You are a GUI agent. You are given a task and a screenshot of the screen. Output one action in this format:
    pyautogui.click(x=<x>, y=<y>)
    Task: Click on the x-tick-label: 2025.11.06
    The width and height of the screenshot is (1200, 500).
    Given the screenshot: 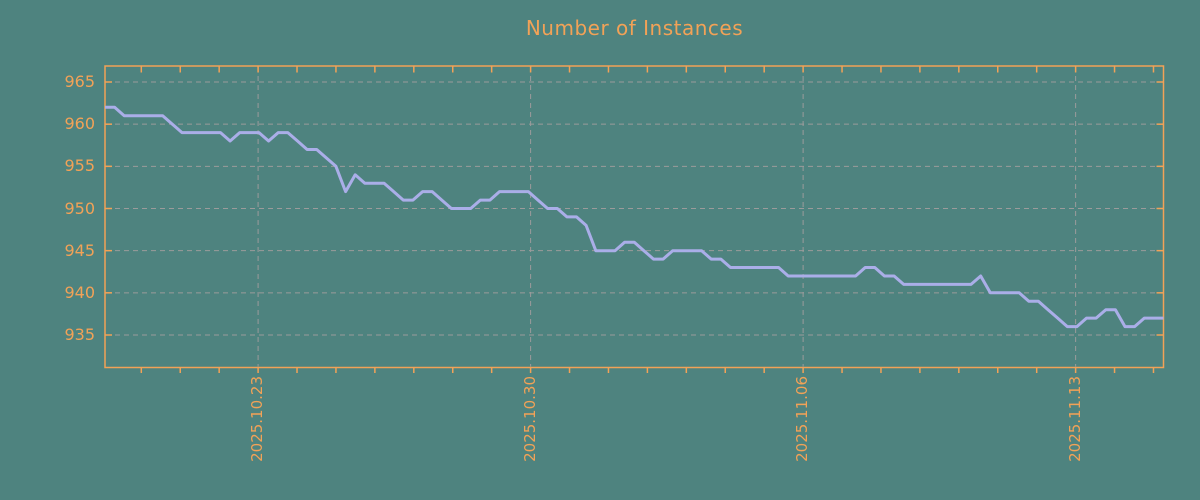 What is the action you would take?
    pyautogui.click(x=802, y=418)
    